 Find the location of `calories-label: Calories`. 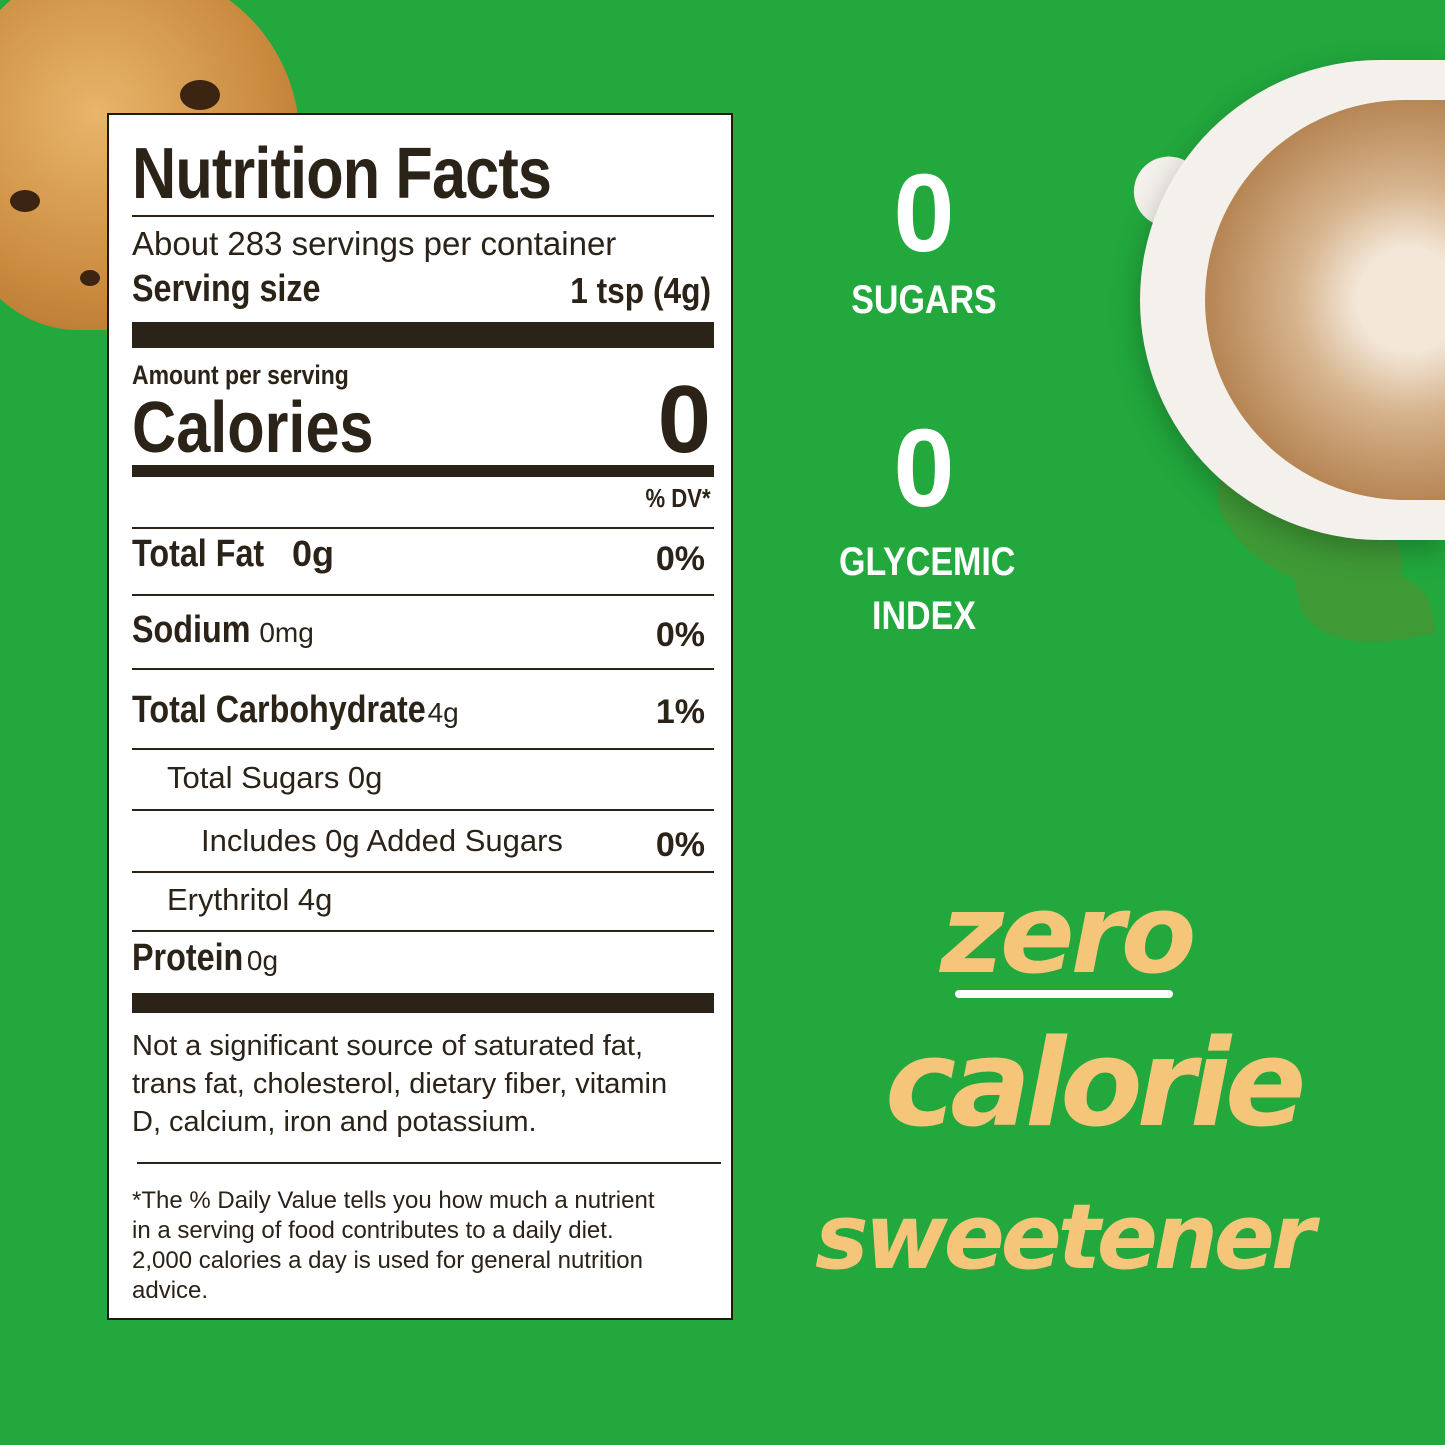

calories-label: Calories is located at coordinates (253, 428).